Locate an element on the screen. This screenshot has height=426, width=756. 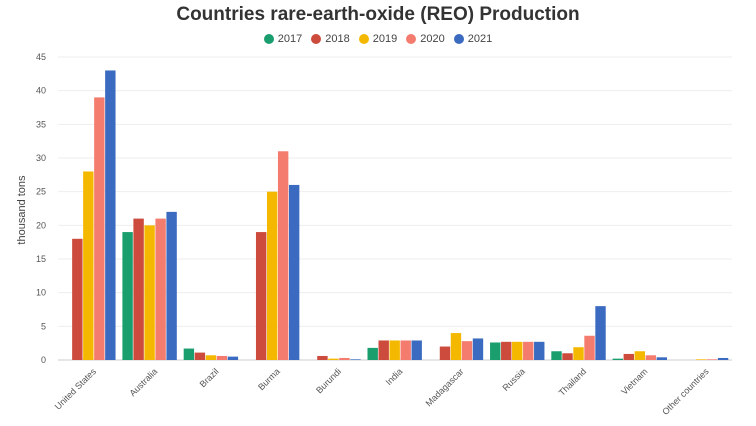
y-tick-label: 45 is located at coordinates (41, 57).